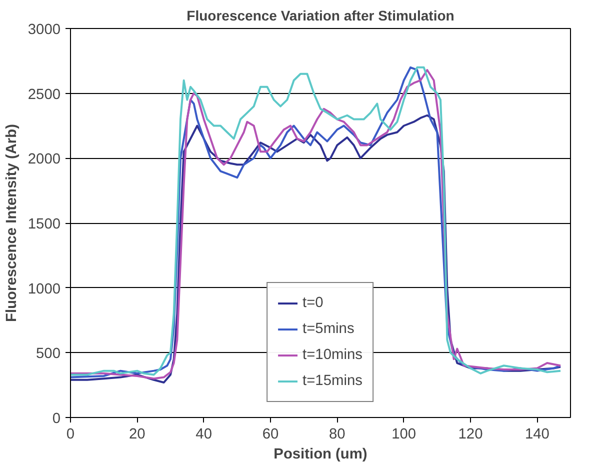 The image size is (600, 465). What do you see at coordinates (313, 303) in the screenshot?
I see `legend-label: t=0` at bounding box center [313, 303].